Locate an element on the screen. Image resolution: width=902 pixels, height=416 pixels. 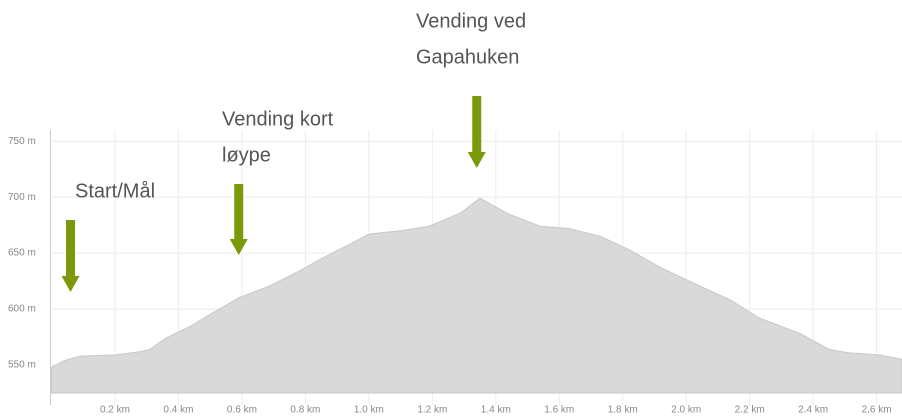
annotation-text: løype is located at coordinates (246, 155).